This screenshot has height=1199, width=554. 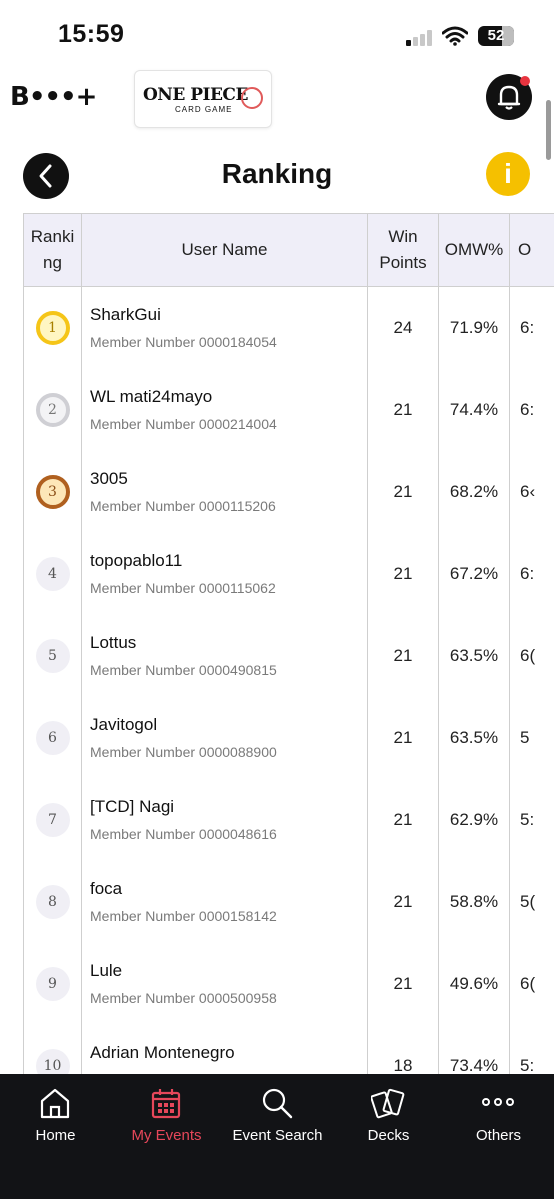 I want to click on game-logo: ONE PIECE CARD GAME, so click(x=203, y=99).